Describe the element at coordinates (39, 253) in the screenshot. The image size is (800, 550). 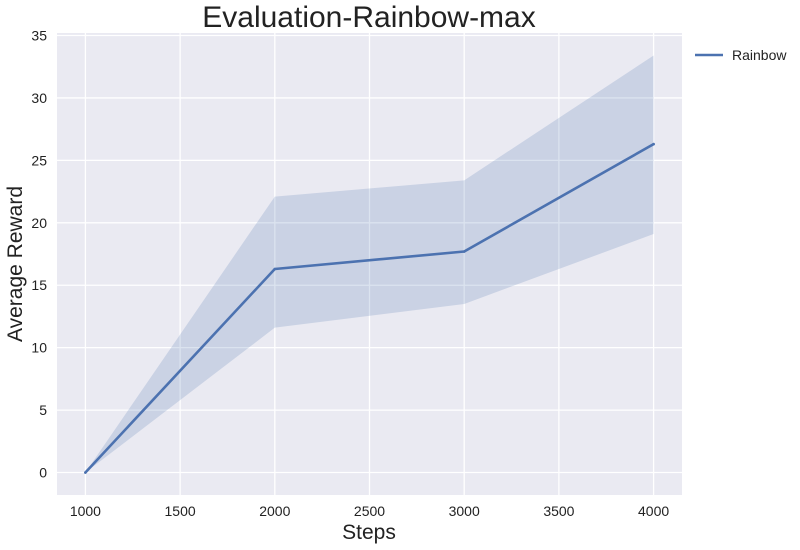
I see `y-axis-ticks: 0 5 10 15 20 25 30 35` at that location.